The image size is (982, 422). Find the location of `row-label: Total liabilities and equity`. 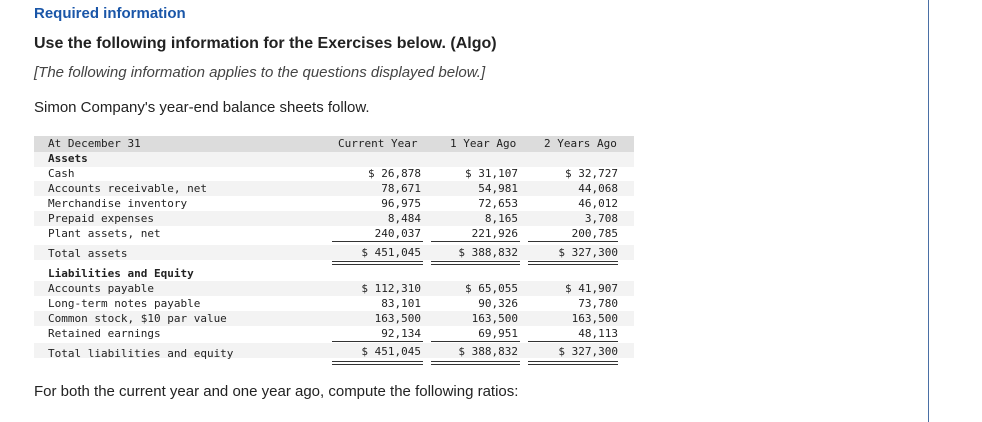

row-label: Total liabilities and equity is located at coordinates (141, 353).